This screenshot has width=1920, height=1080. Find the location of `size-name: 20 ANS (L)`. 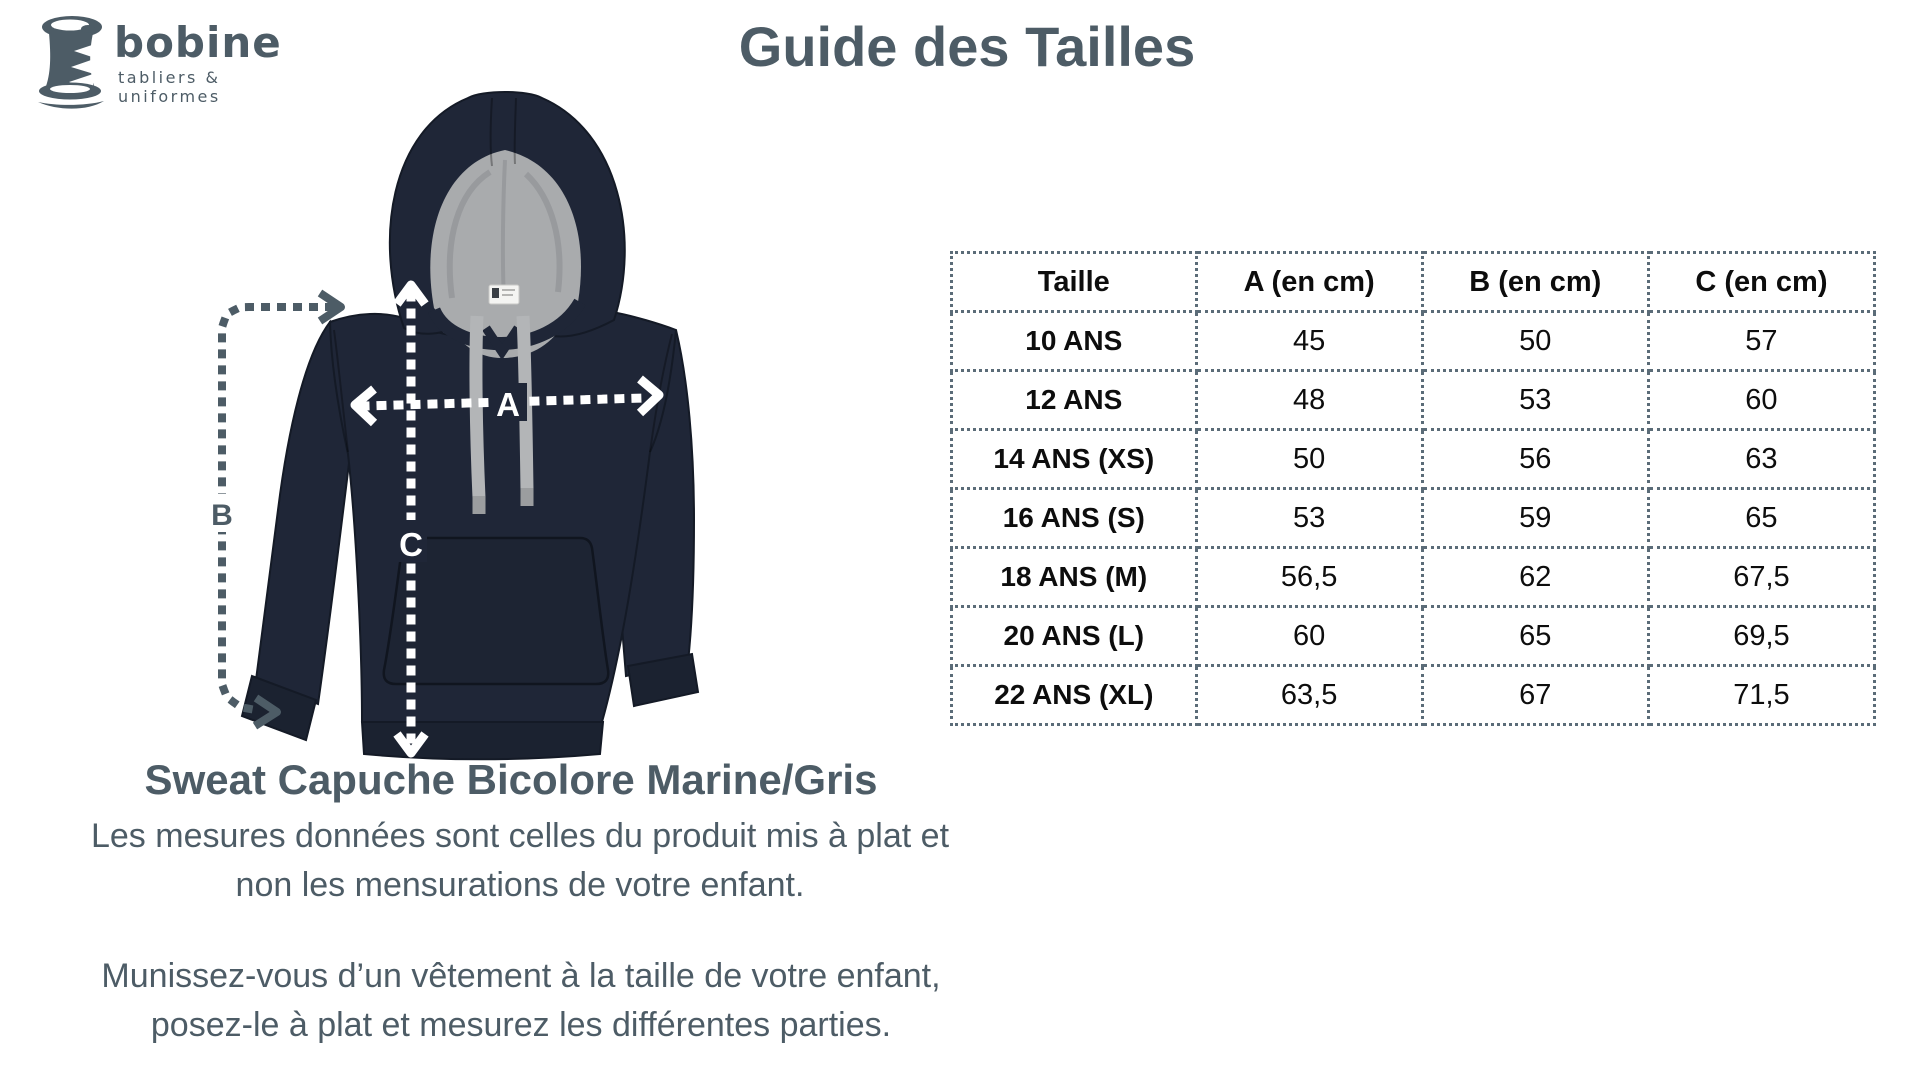

size-name: 20 ANS (L) is located at coordinates (1074, 636).